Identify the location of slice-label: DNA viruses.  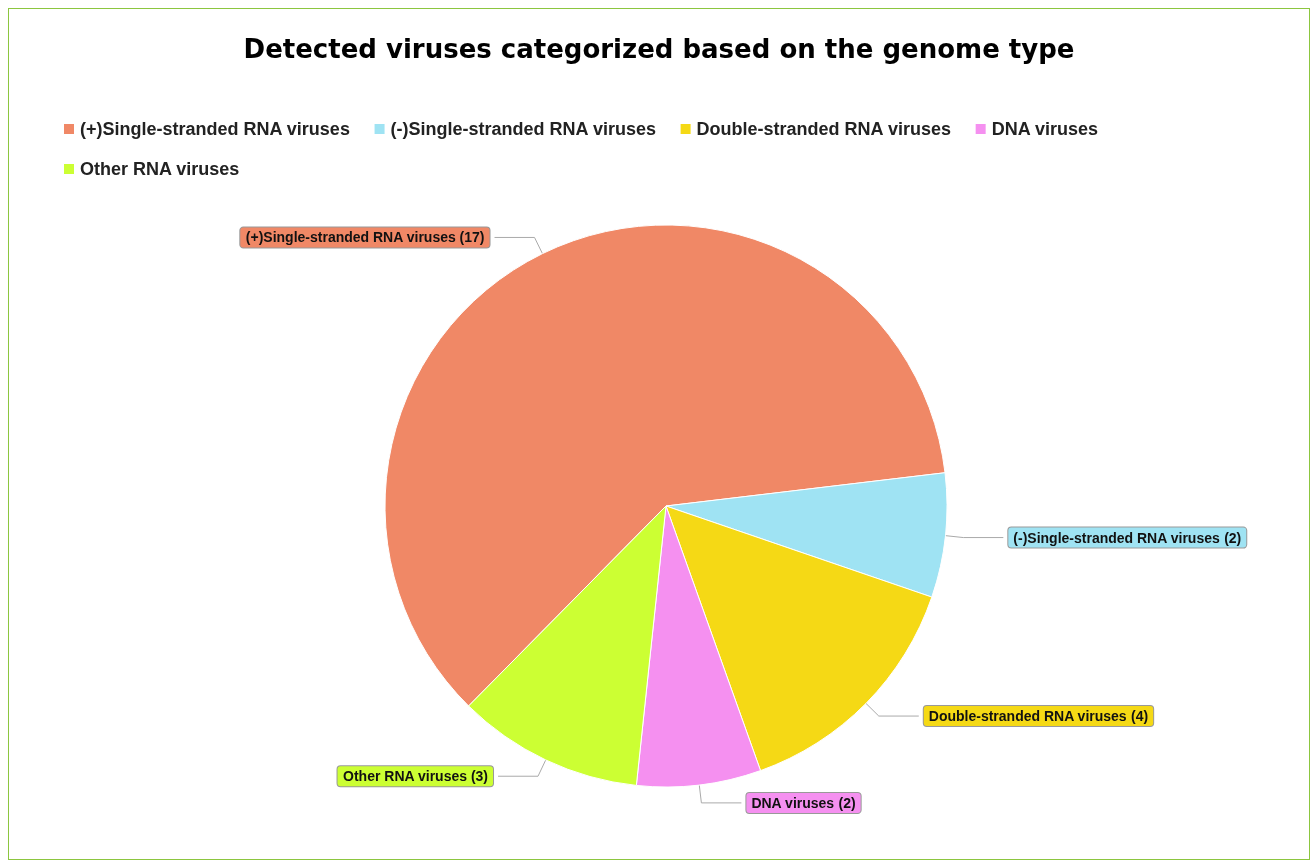
(793, 802).